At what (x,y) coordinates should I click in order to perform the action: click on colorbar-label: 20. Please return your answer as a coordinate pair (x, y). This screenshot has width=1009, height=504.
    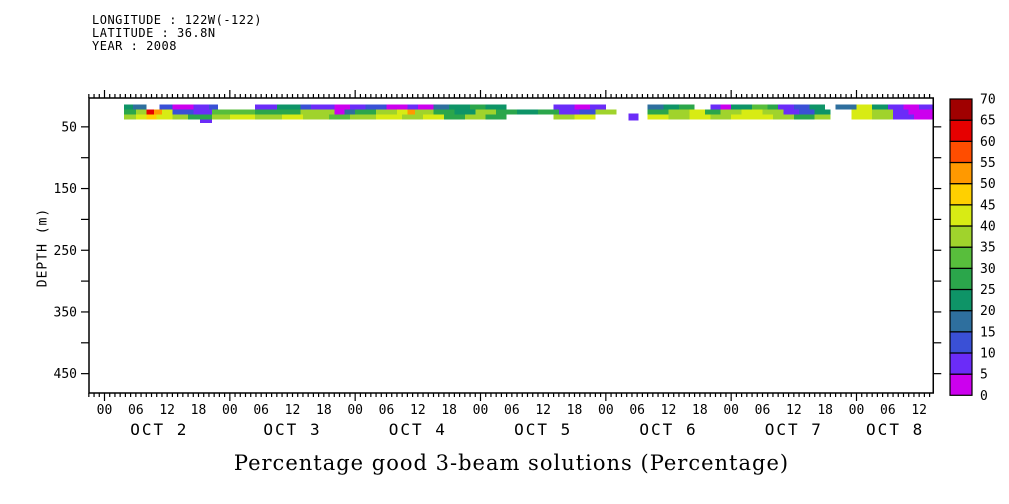
    Looking at the image, I should click on (988, 311).